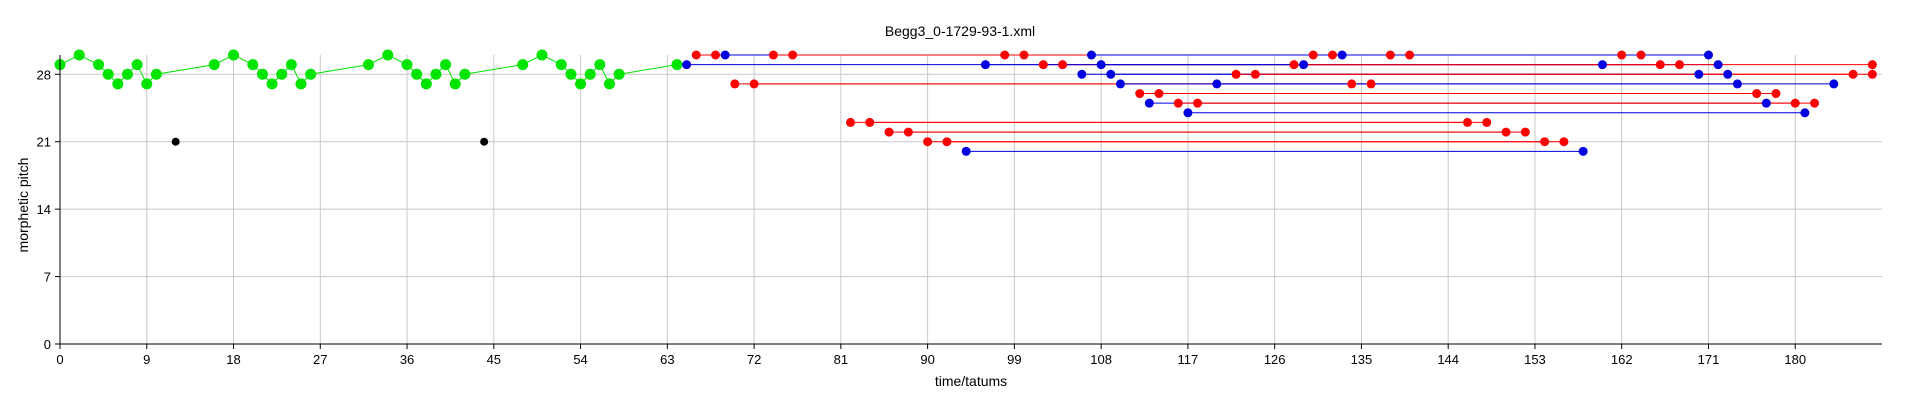 This screenshot has height=401, width=1920. Describe the element at coordinates (233, 359) in the screenshot. I see `x-tick-label: 18` at that location.